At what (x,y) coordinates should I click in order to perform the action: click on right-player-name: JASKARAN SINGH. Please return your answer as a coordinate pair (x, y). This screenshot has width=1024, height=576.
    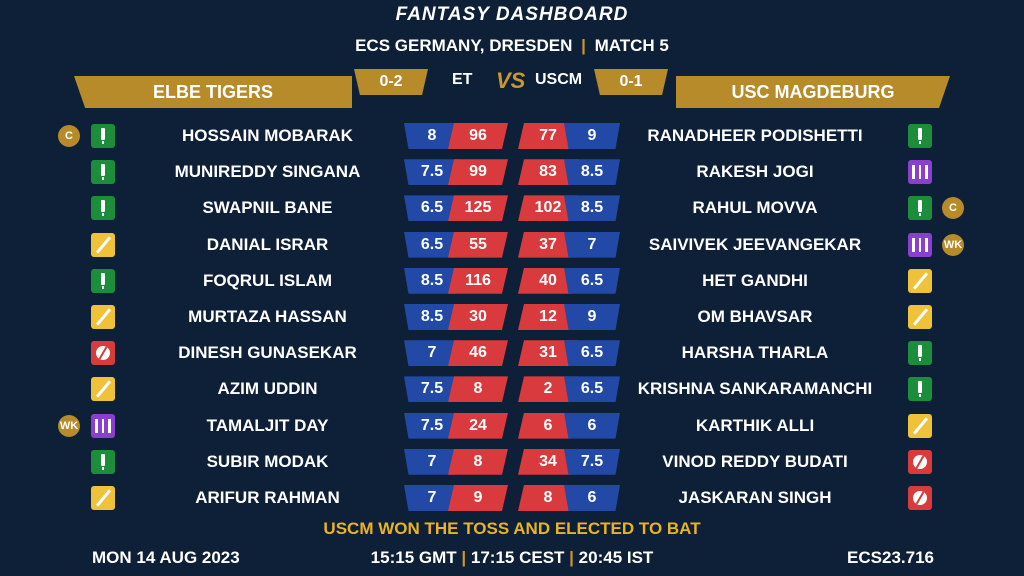
    Looking at the image, I should click on (755, 497).